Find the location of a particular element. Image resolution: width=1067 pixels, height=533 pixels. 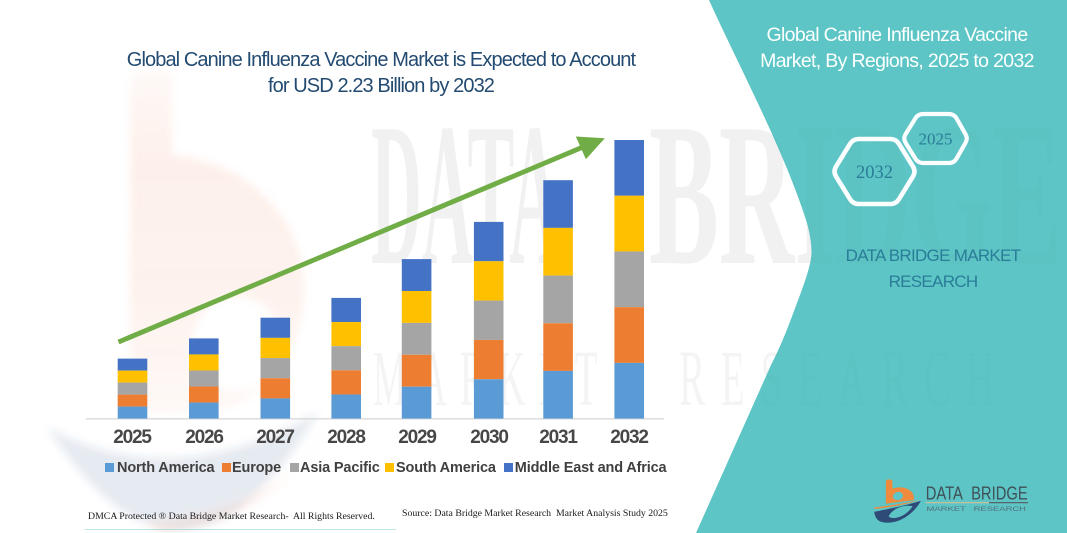

svg-text: MARKET RESEARCH is located at coordinates (977, 509).